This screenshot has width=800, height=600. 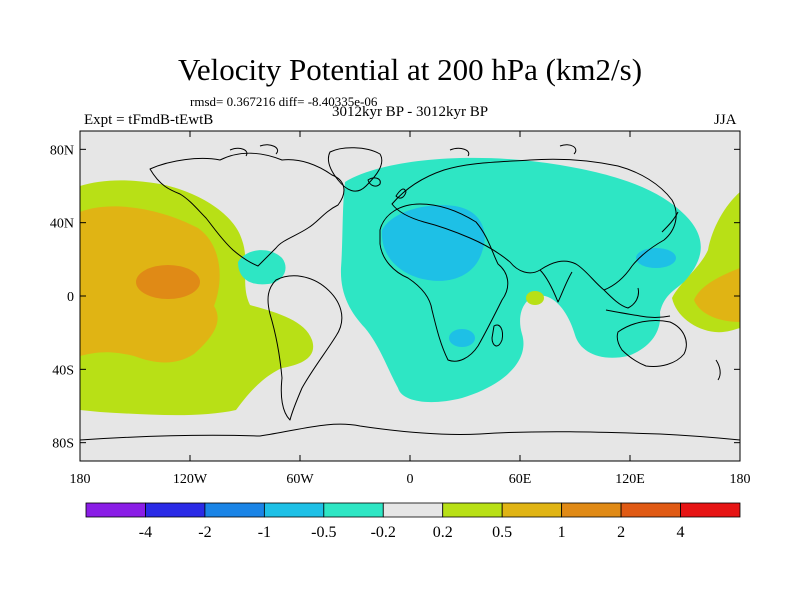 What do you see at coordinates (656, 258) in the screenshot?
I see `anomaly-east-asia` at bounding box center [656, 258].